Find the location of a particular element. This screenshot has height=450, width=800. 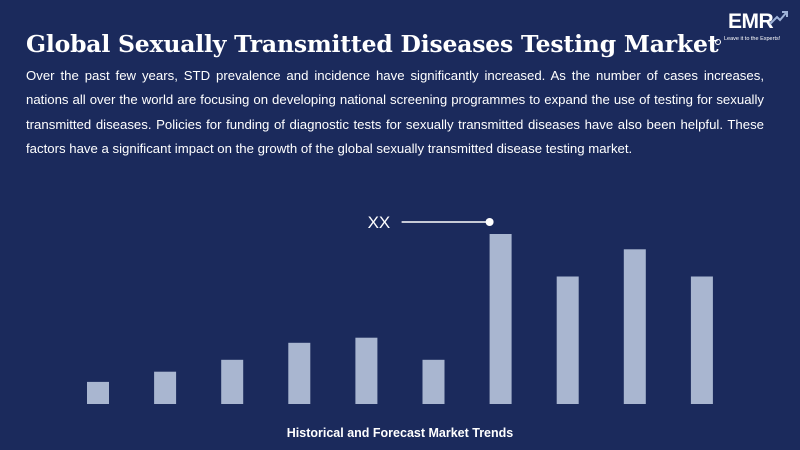

annotation-marker is located at coordinates (489, 222).